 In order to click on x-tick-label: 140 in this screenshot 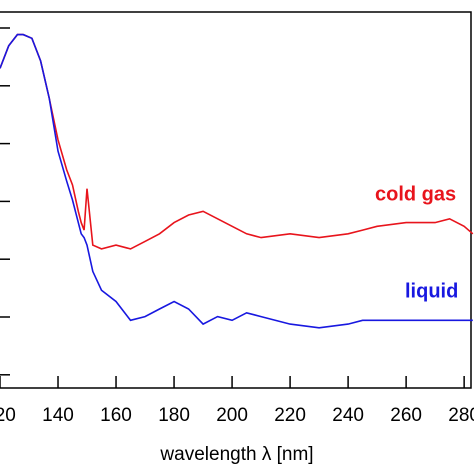, I will do `click(58, 415)`.